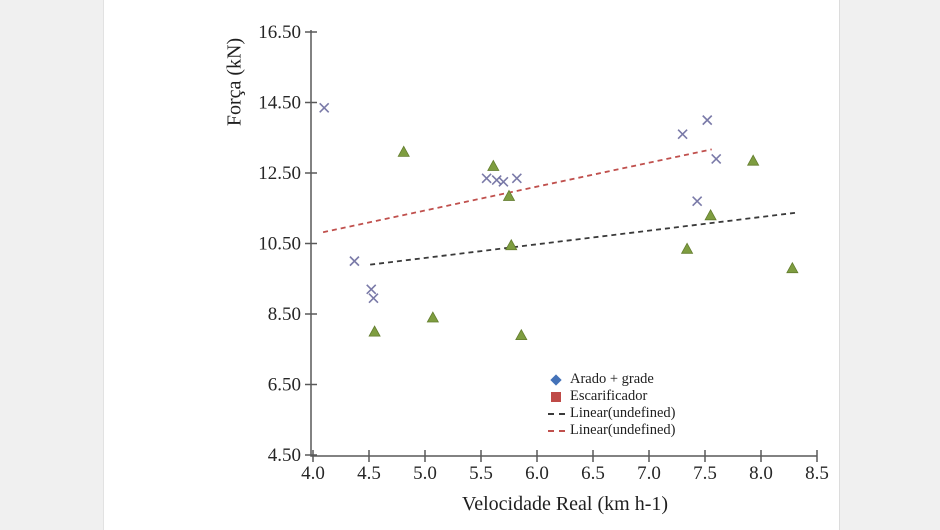 The width and height of the screenshot is (940, 530). I want to click on legend-diamond-icon, so click(556, 379).